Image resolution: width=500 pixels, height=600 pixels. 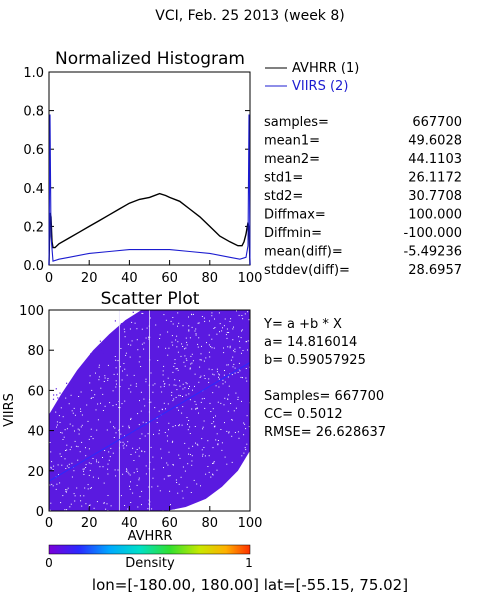 I want to click on histogram-frame, so click(x=149, y=168).